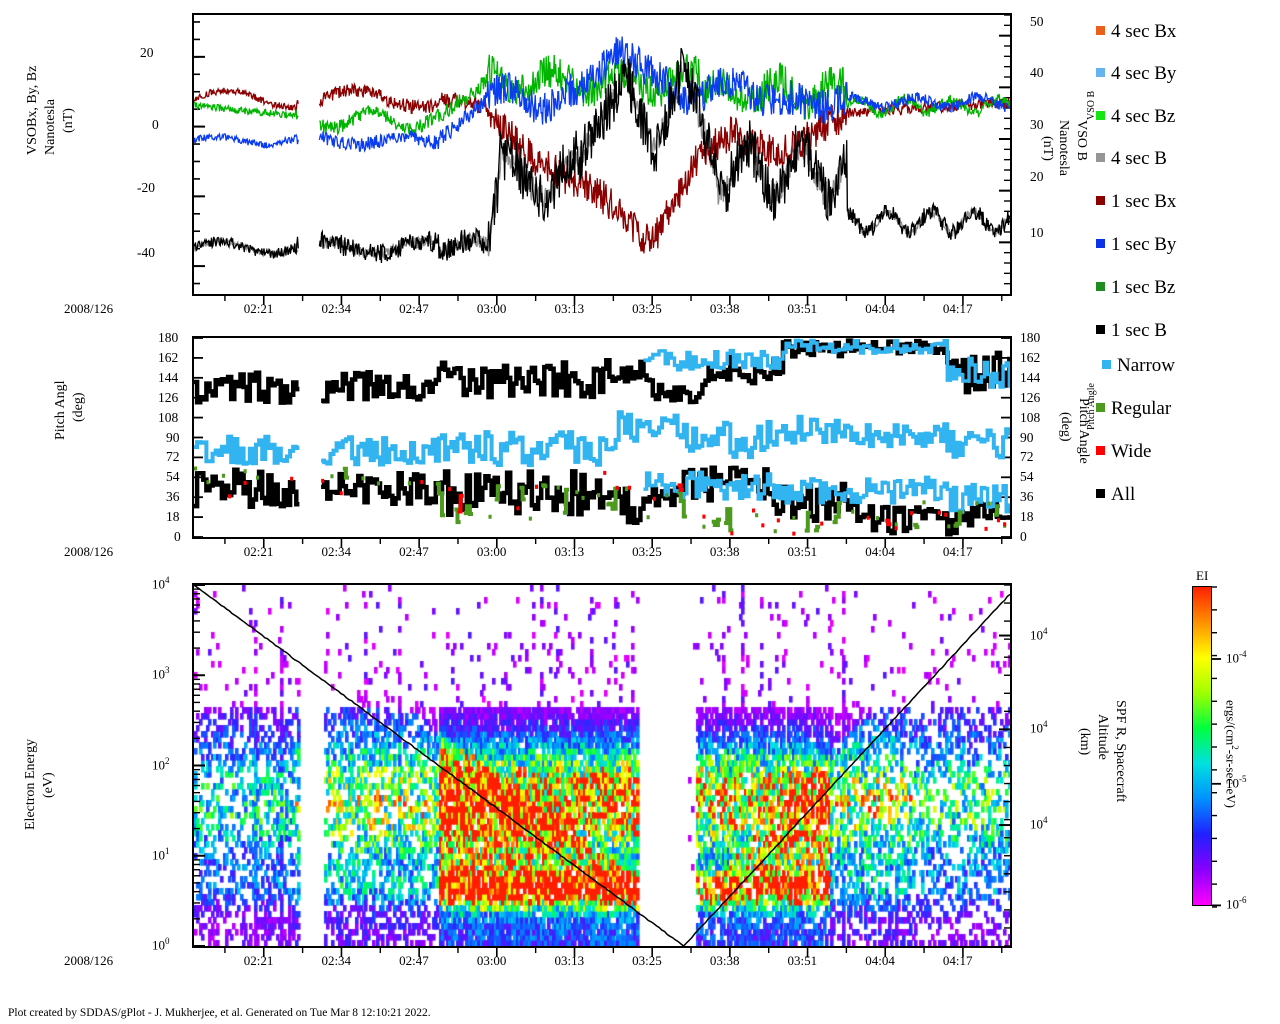 This screenshot has height=1024, width=1280. What do you see at coordinates (173, 497) in the screenshot?
I see `panel2-ytick-label-left: 36` at bounding box center [173, 497].